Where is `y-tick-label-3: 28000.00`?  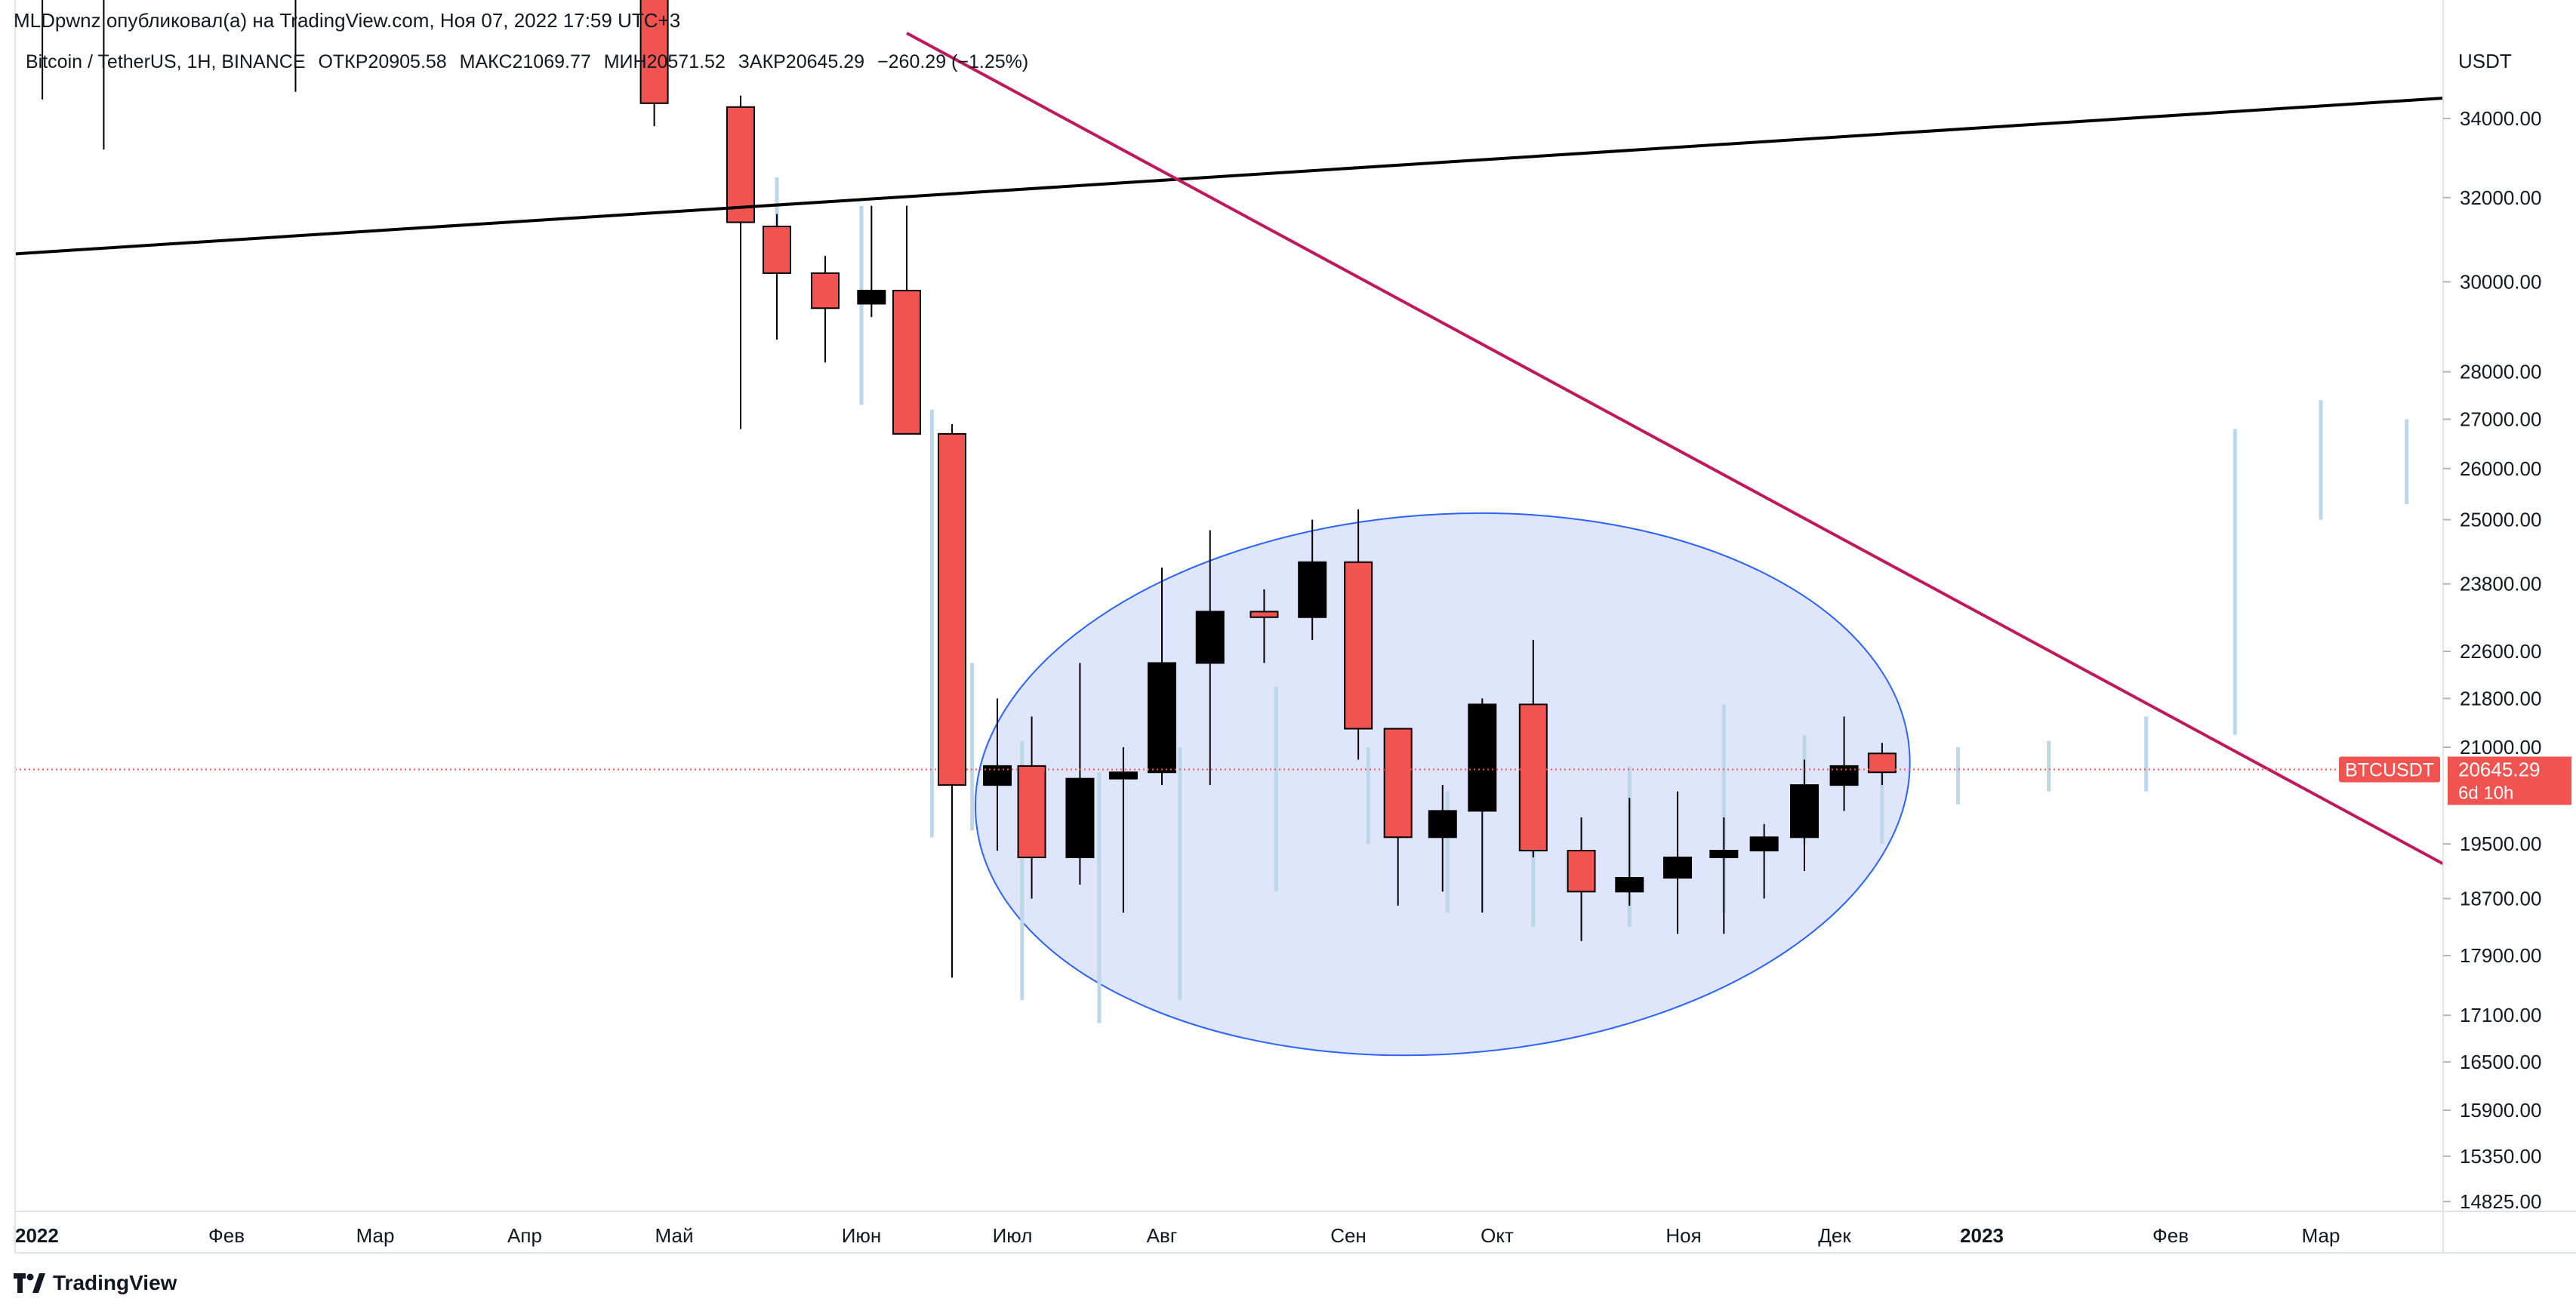
y-tick-label-3: 28000.00 is located at coordinates (2500, 372).